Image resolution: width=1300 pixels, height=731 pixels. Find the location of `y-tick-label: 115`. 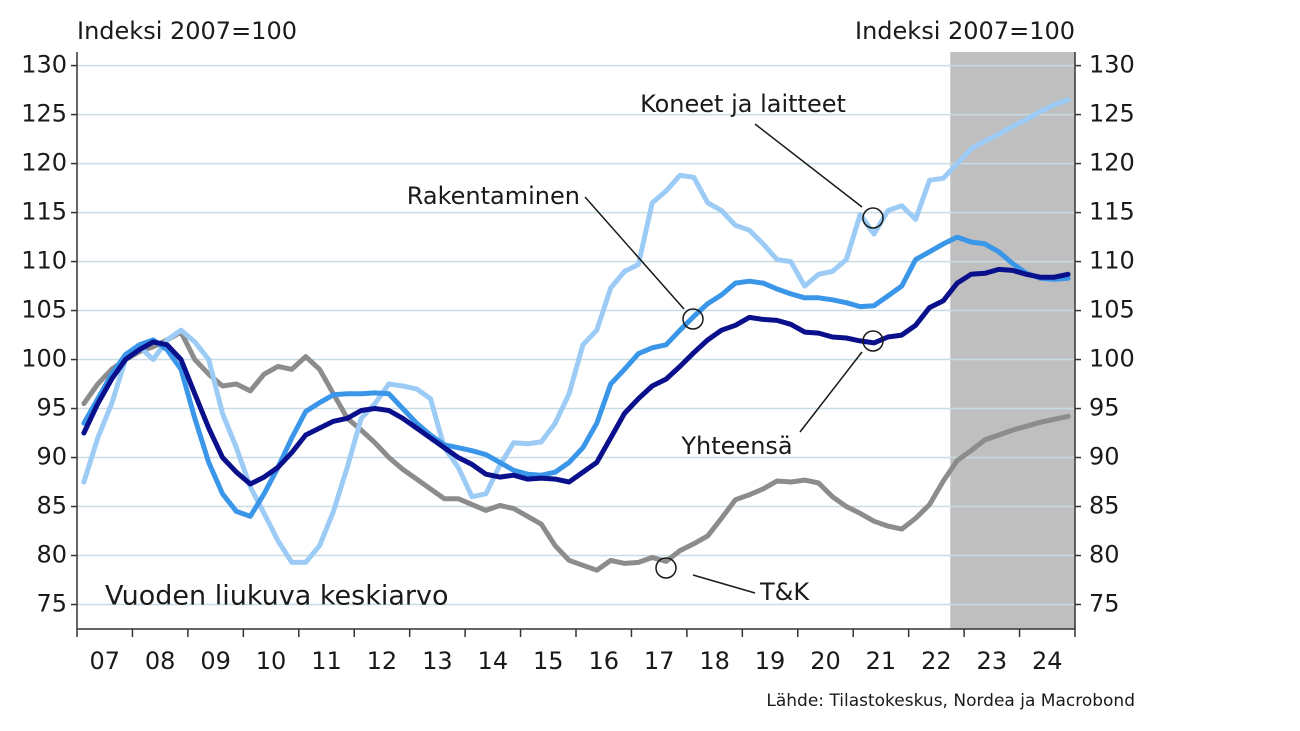

y-tick-label: 115 is located at coordinates (44, 212).